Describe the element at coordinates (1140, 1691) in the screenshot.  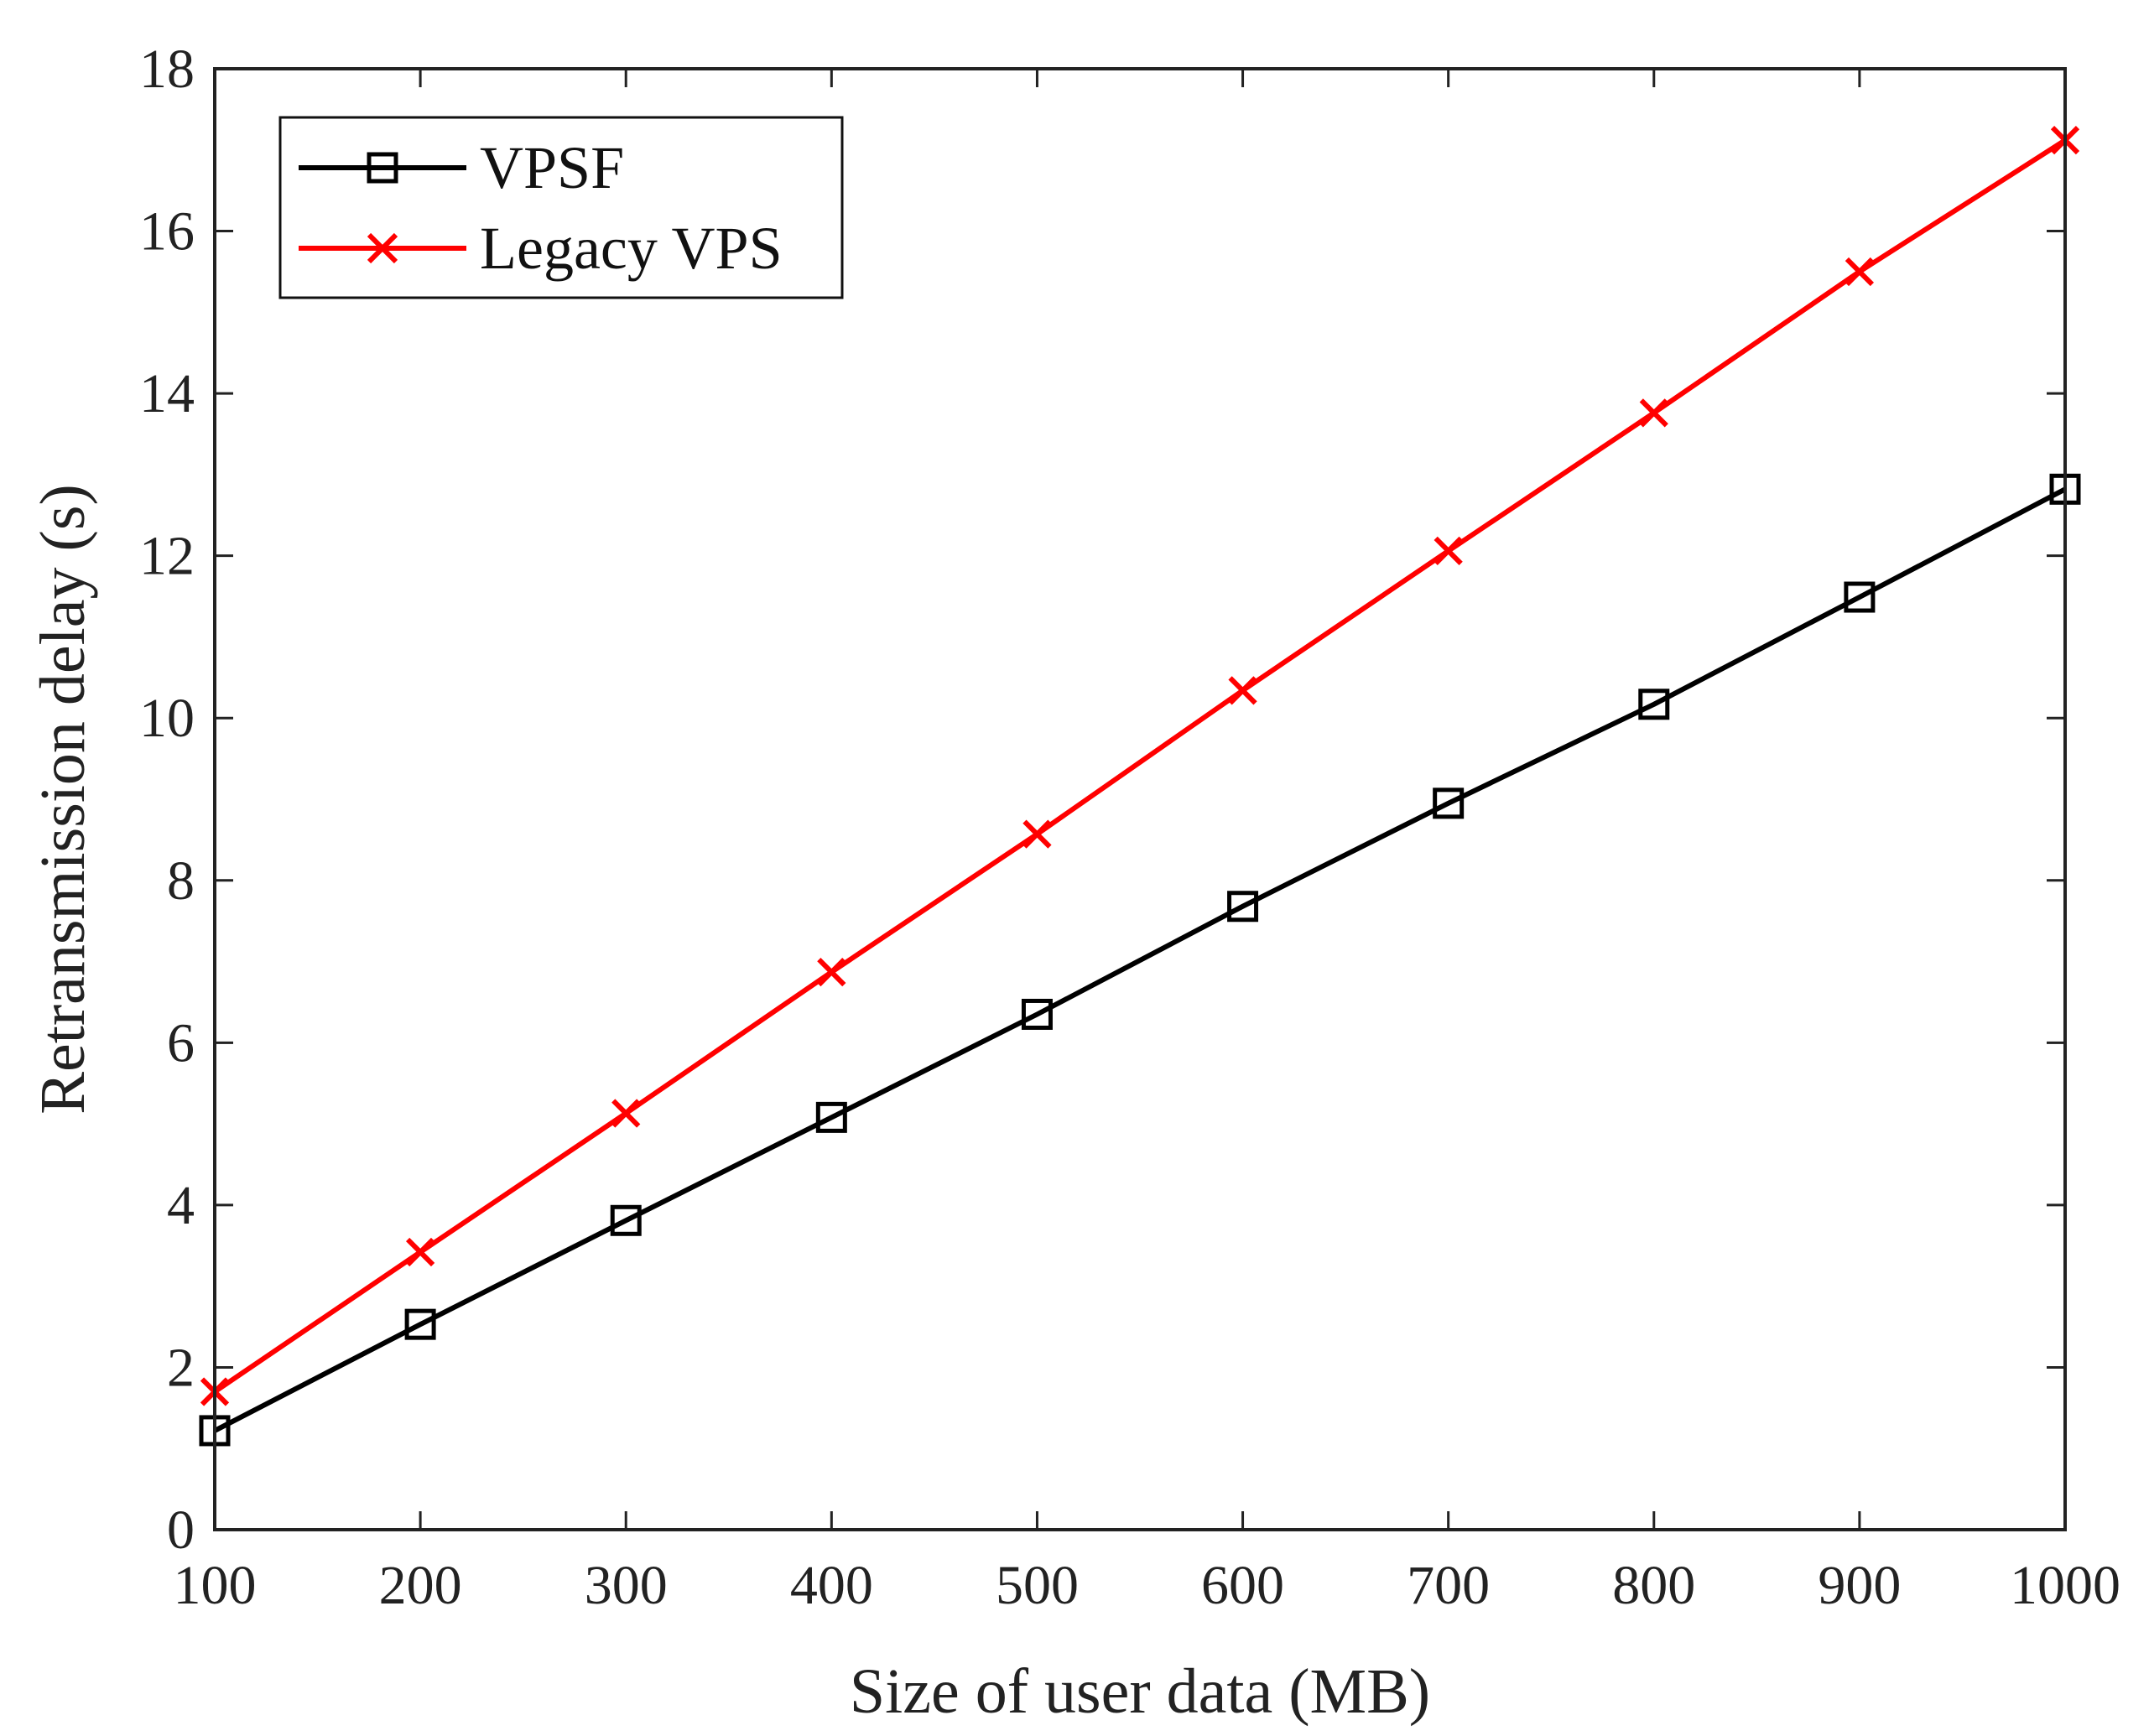
I see `x-axis-label: Size of user data (MB)` at that location.